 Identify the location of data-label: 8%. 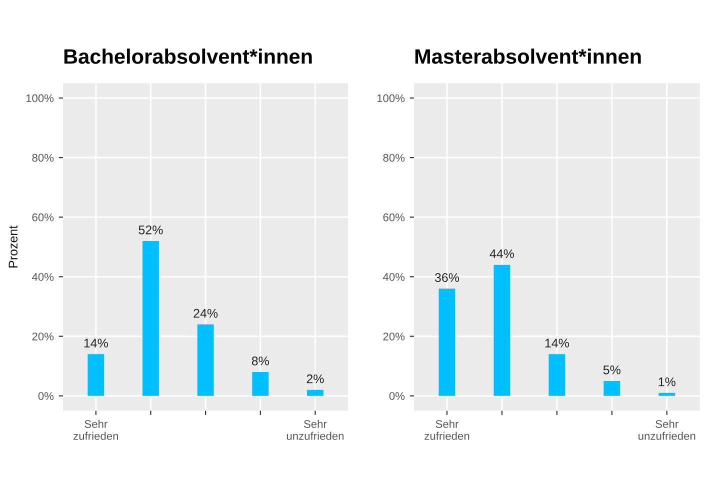
(260, 361).